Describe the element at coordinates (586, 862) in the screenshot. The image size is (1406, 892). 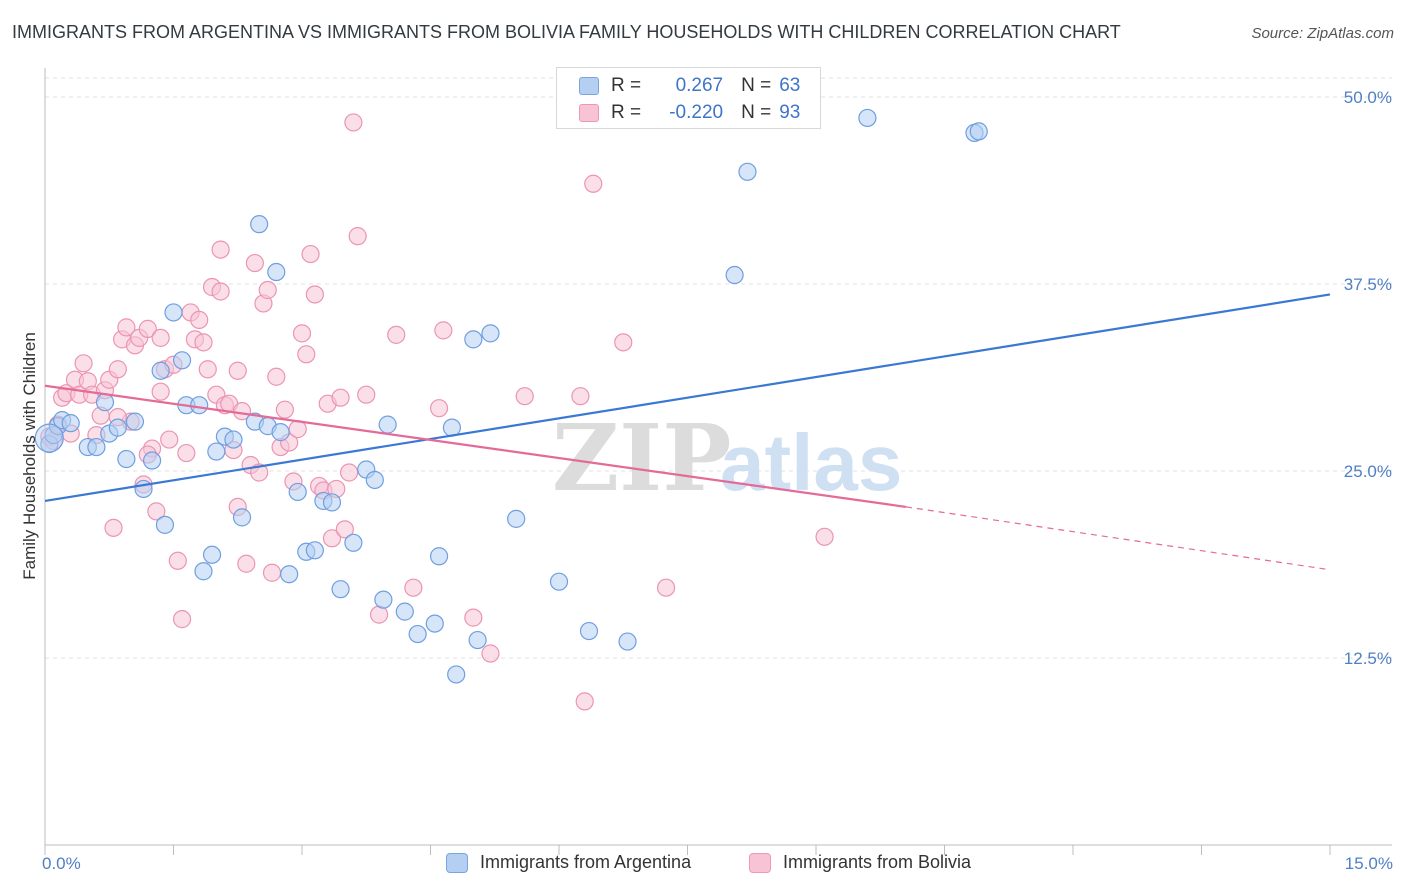
I see `legend-label-argentina: Immigrants from Argentina` at that location.